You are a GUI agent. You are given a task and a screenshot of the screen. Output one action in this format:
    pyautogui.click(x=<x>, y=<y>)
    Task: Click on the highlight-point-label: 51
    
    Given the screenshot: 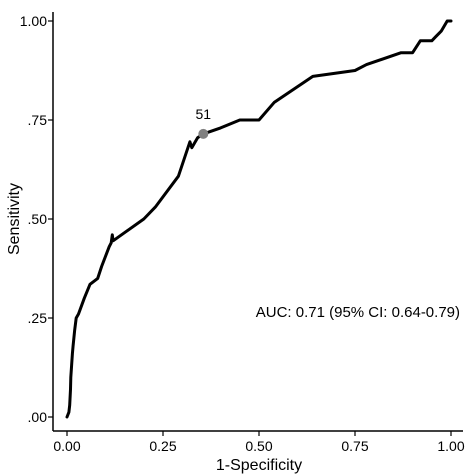 What is the action you would take?
    pyautogui.click(x=204, y=114)
    